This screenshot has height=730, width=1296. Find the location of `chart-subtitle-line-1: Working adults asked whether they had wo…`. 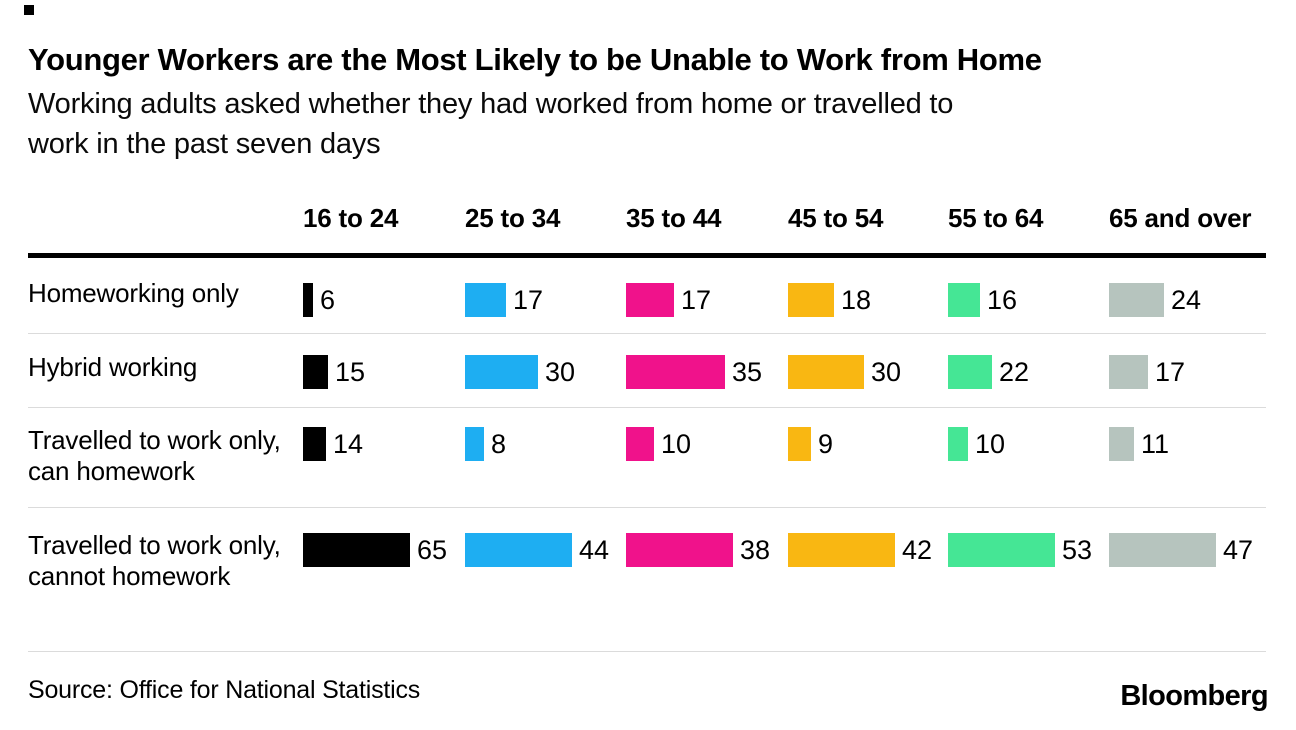

chart-subtitle-line-1: Working adults asked whether they had wo… is located at coordinates (491, 104).